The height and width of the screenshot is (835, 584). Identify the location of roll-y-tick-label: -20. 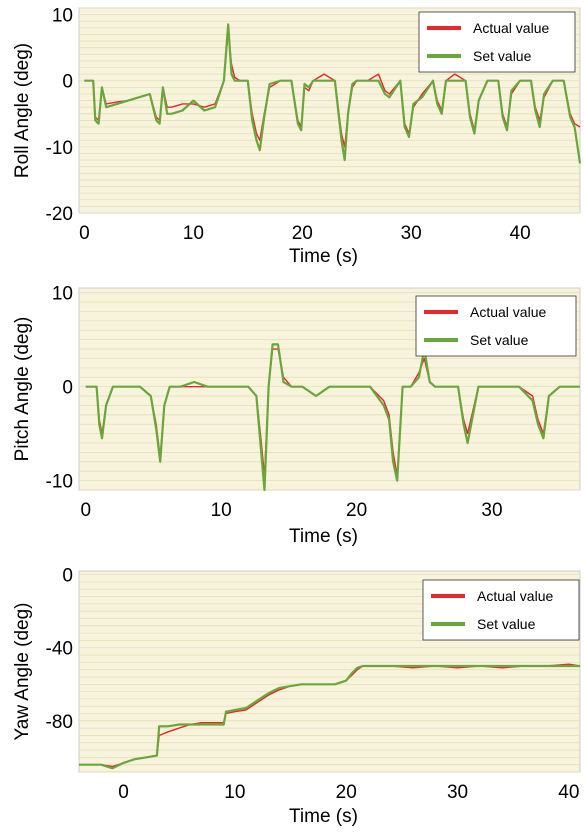
(59, 214).